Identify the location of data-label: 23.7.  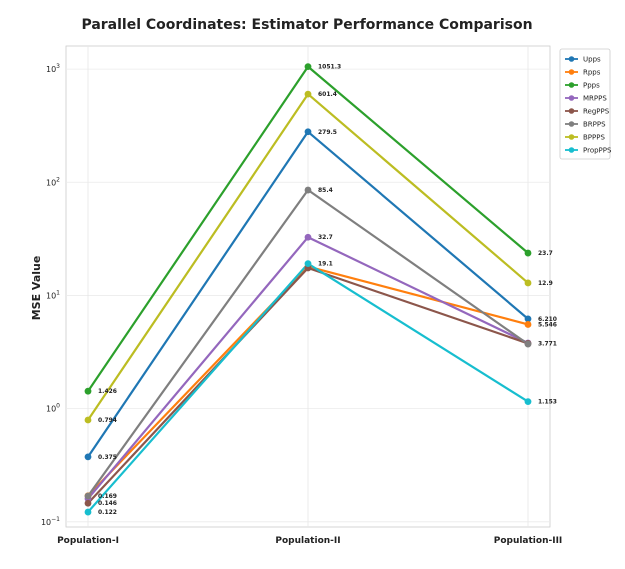
(545, 253).